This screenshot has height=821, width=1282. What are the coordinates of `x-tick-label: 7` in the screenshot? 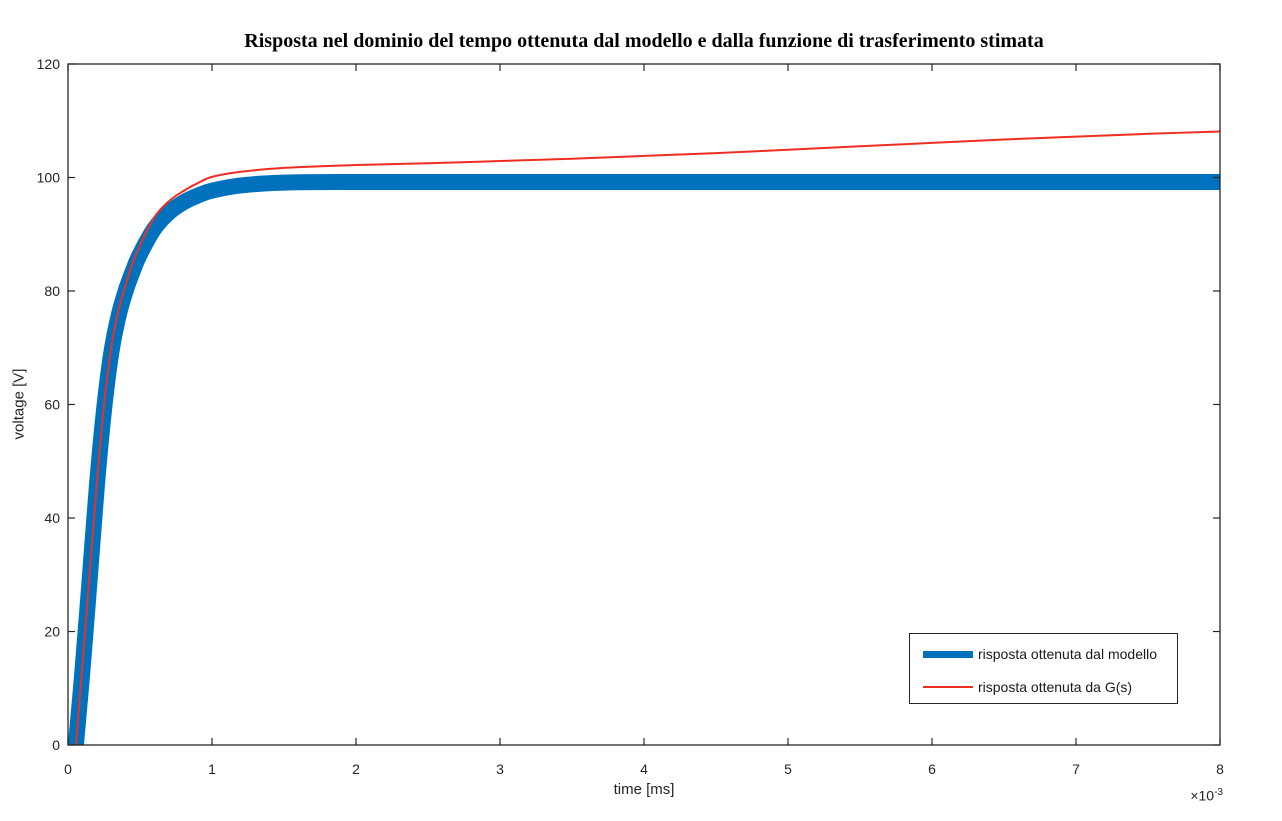 It's located at (1076, 769).